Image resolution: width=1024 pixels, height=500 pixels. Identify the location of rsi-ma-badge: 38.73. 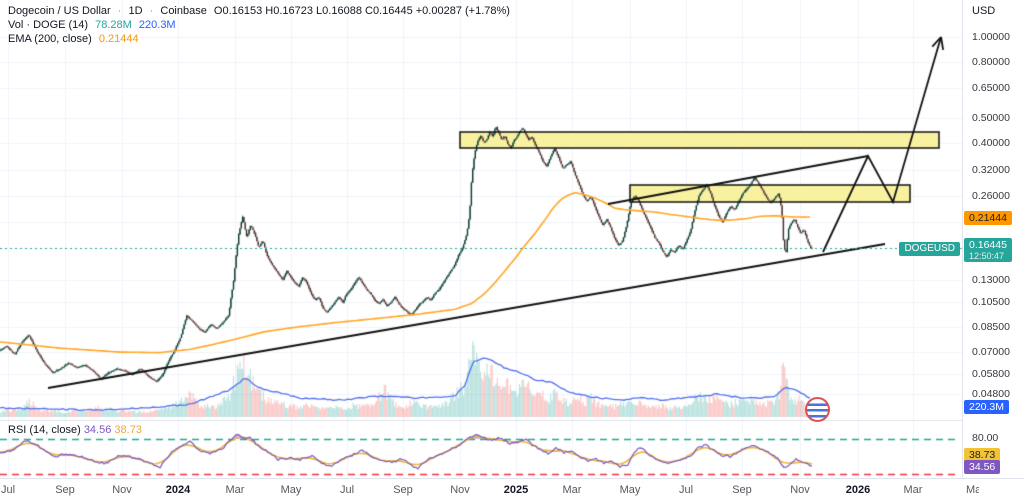
(982, 455).